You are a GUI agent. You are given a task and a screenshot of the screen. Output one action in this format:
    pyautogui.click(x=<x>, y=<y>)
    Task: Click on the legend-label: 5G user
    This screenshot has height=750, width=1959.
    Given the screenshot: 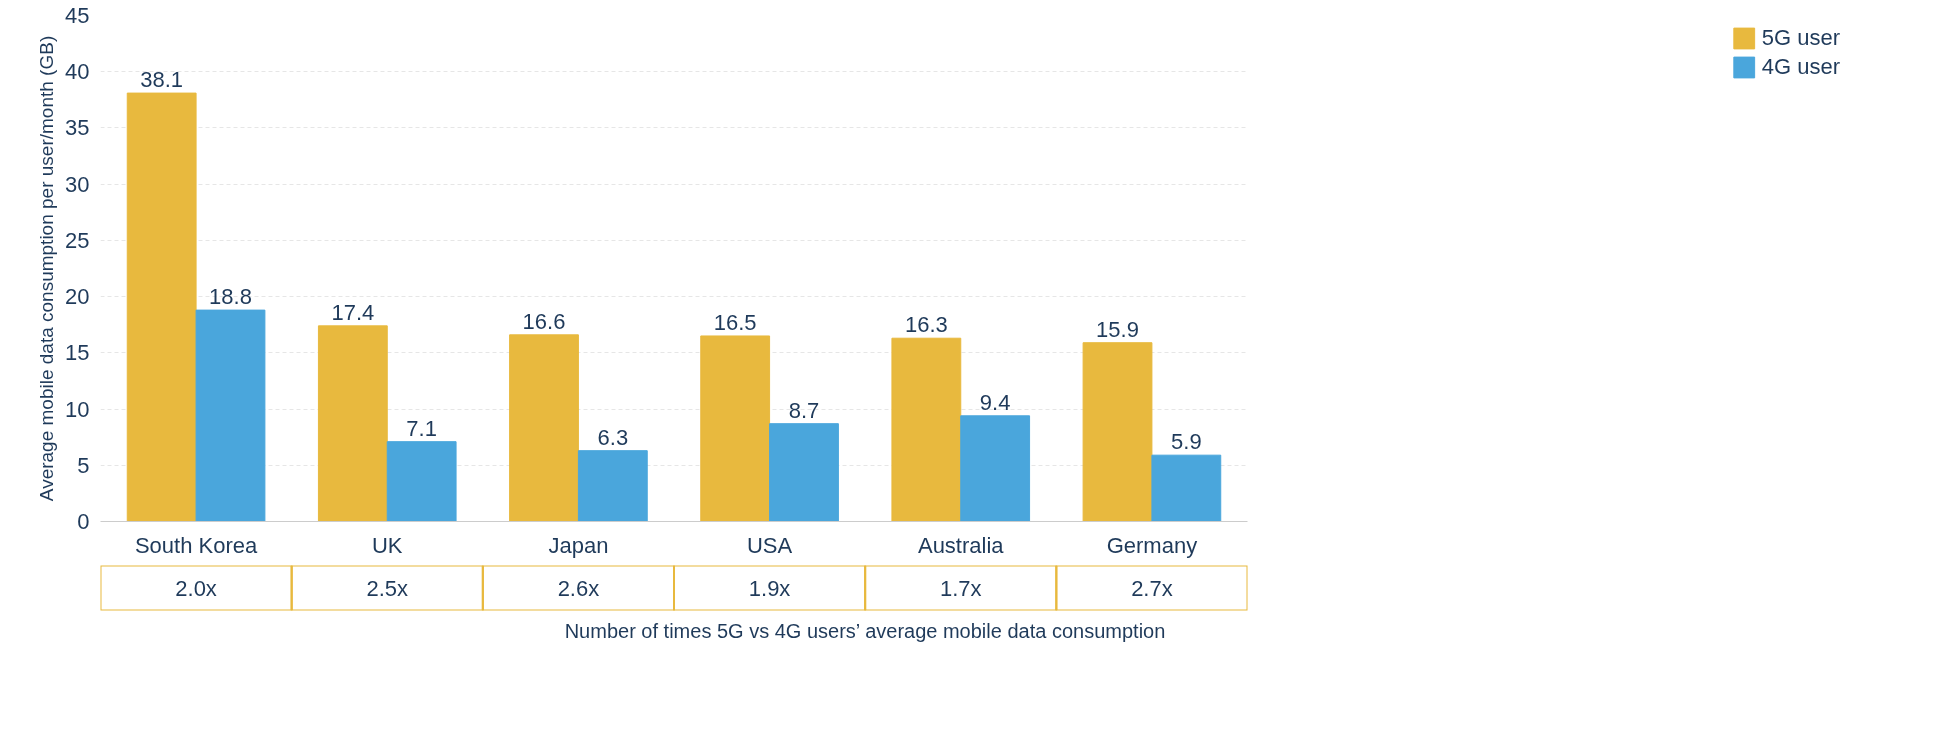 What is the action you would take?
    pyautogui.click(x=1800, y=38)
    